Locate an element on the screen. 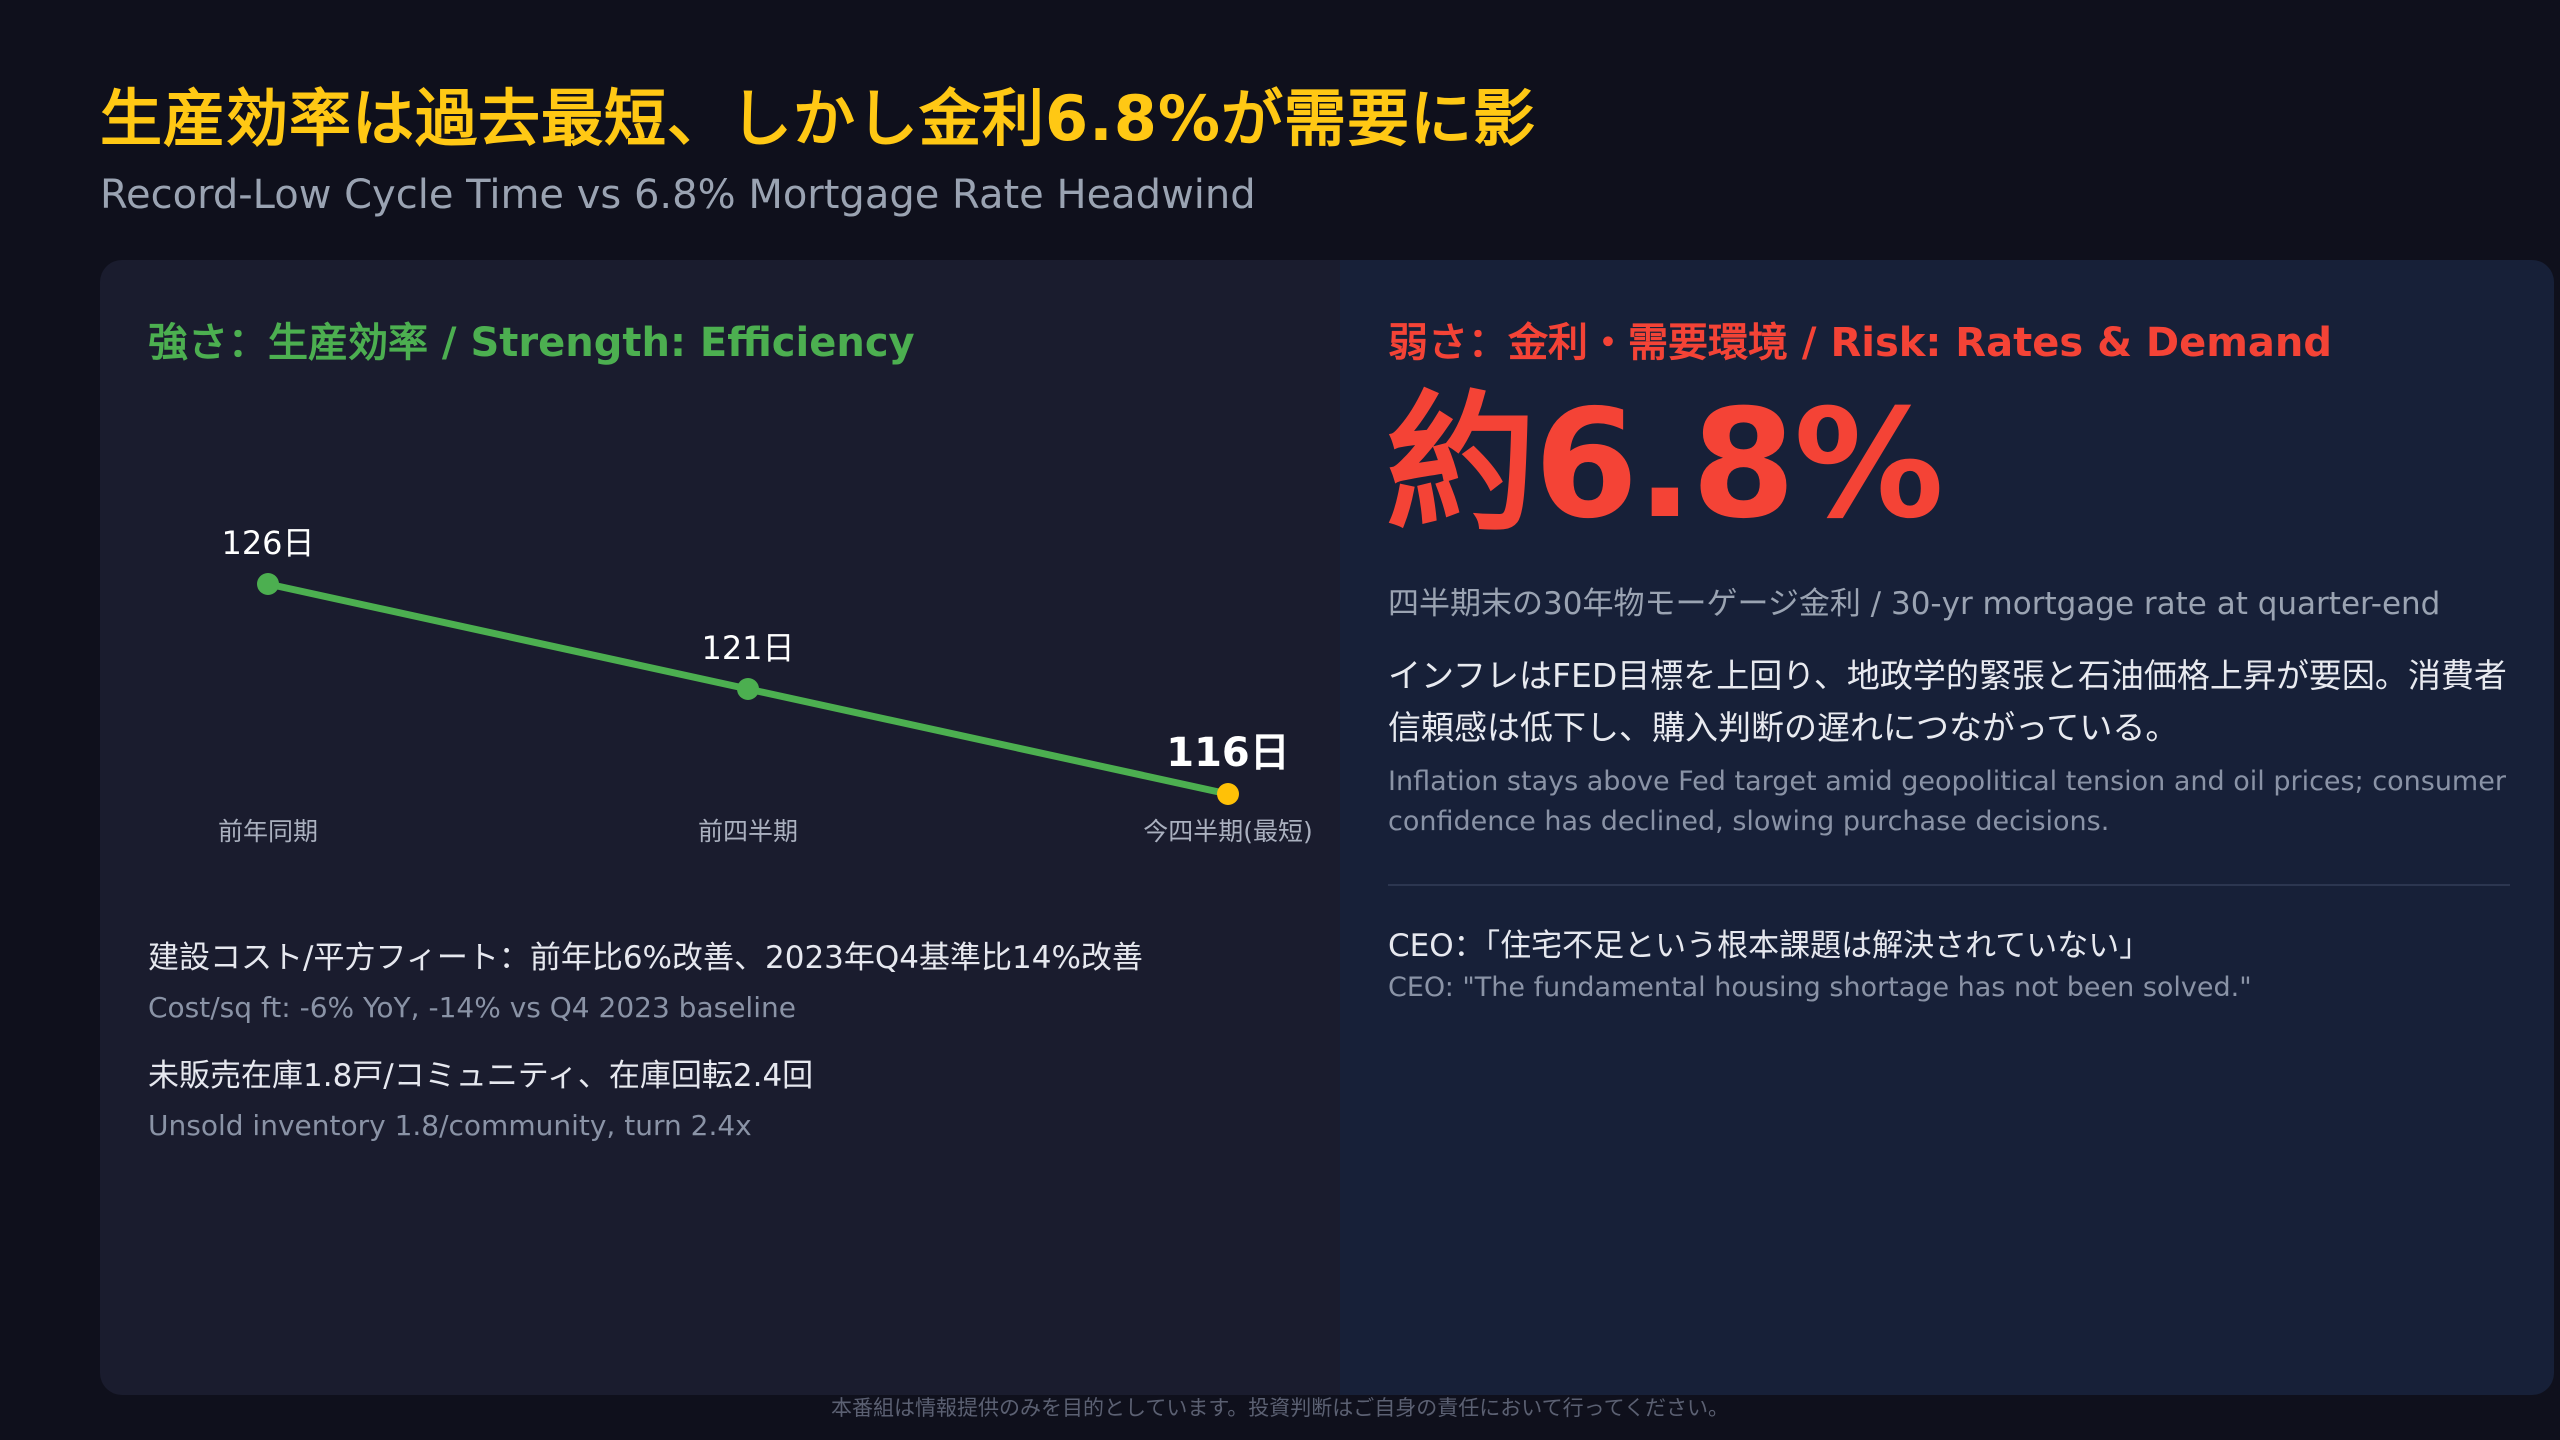 Image resolution: width=2560 pixels, height=1440 pixels. data-label: 116日 is located at coordinates (1228, 753).